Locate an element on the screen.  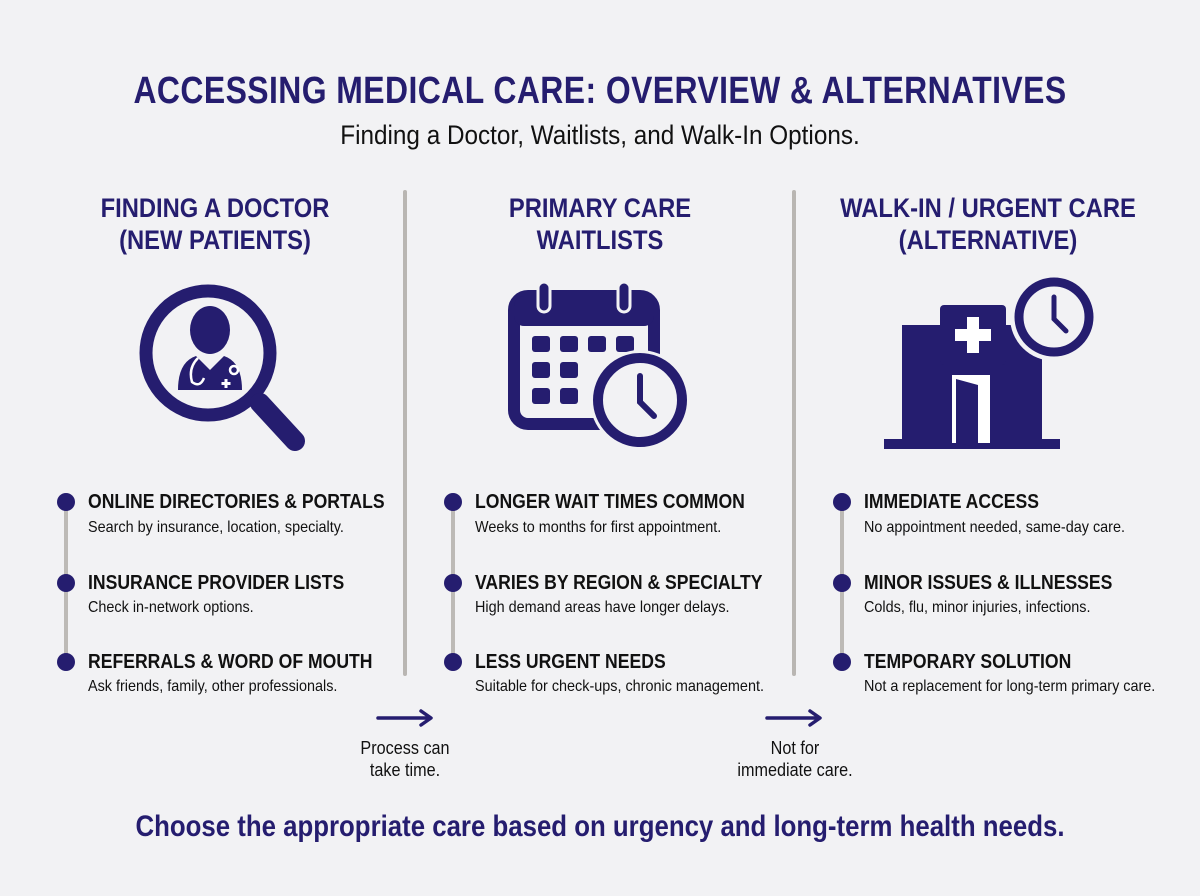
column-heading-finding-doctor: FINDING A DOCTOR (NEW PATIENTS) is located at coordinates (214, 224).